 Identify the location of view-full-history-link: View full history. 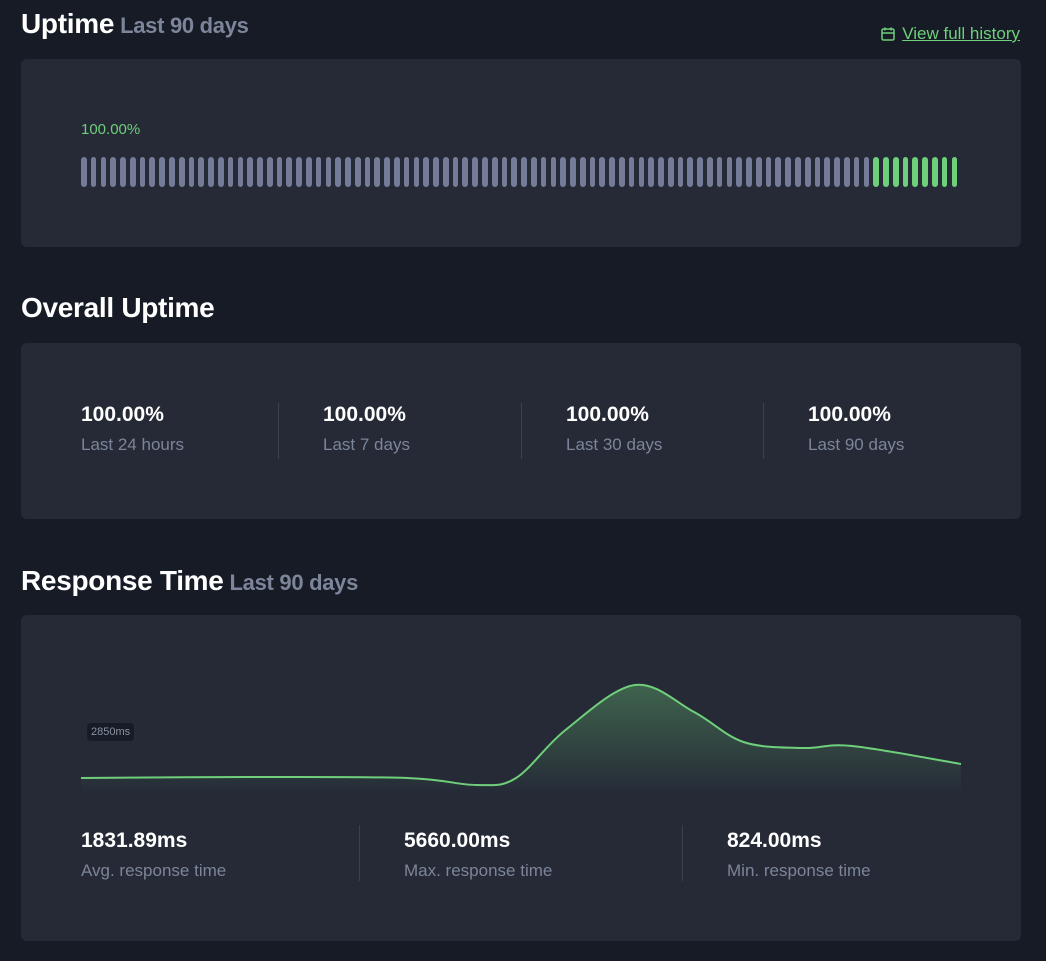
(950, 34).